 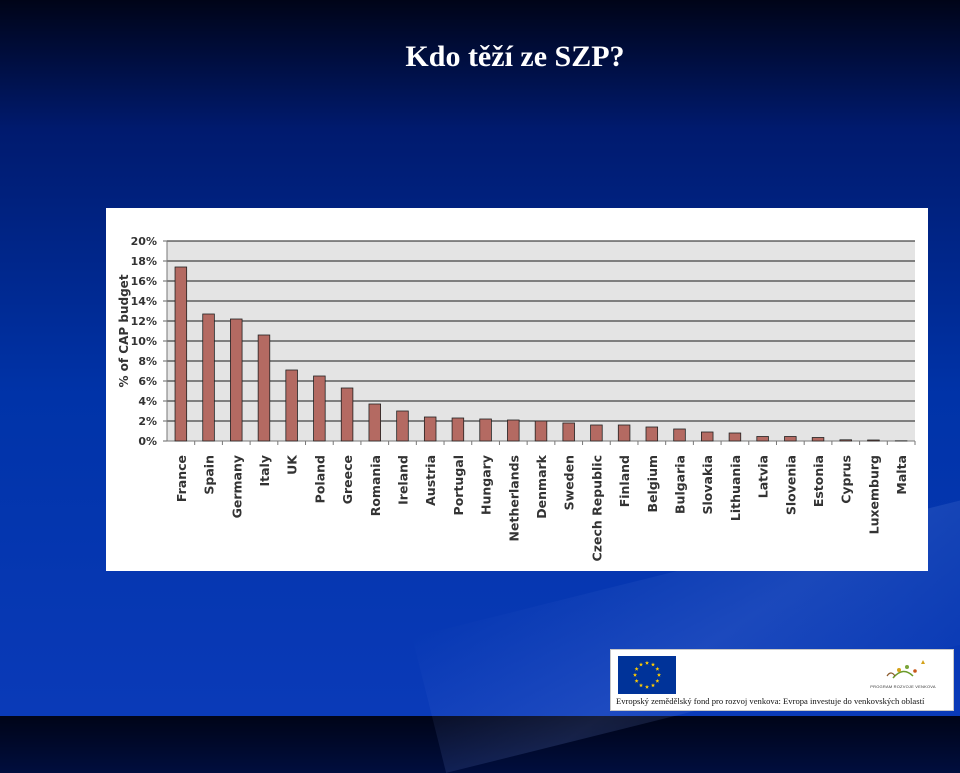 I want to click on x-tick-label: Austria, so click(x=430, y=480).